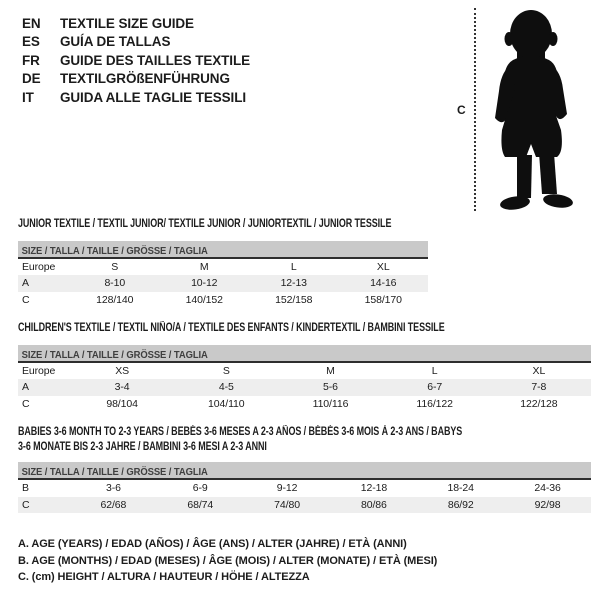 Image resolution: width=600 pixels, height=600 pixels. What do you see at coordinates (204, 283) in the screenshot?
I see `size-cell: 10-12` at bounding box center [204, 283].